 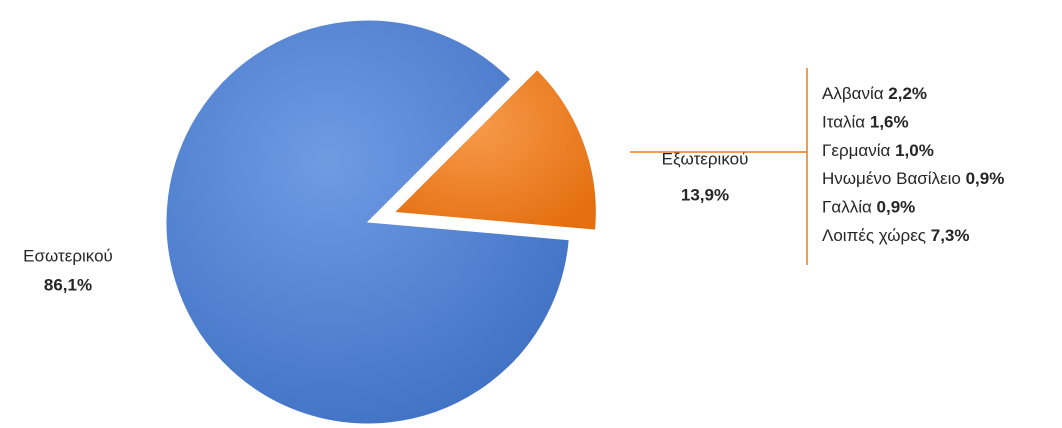 What do you see at coordinates (891, 179) in the screenshot?
I see `breakdown-label: Ηνωμένο Βασίλειο` at bounding box center [891, 179].